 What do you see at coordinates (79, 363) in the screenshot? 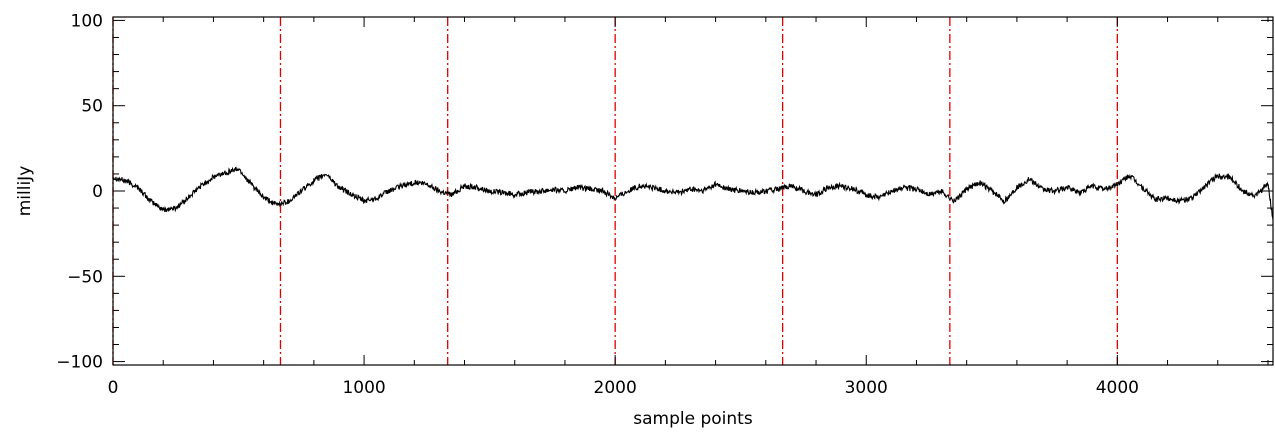
I see `y-tick-label: −100` at bounding box center [79, 363].